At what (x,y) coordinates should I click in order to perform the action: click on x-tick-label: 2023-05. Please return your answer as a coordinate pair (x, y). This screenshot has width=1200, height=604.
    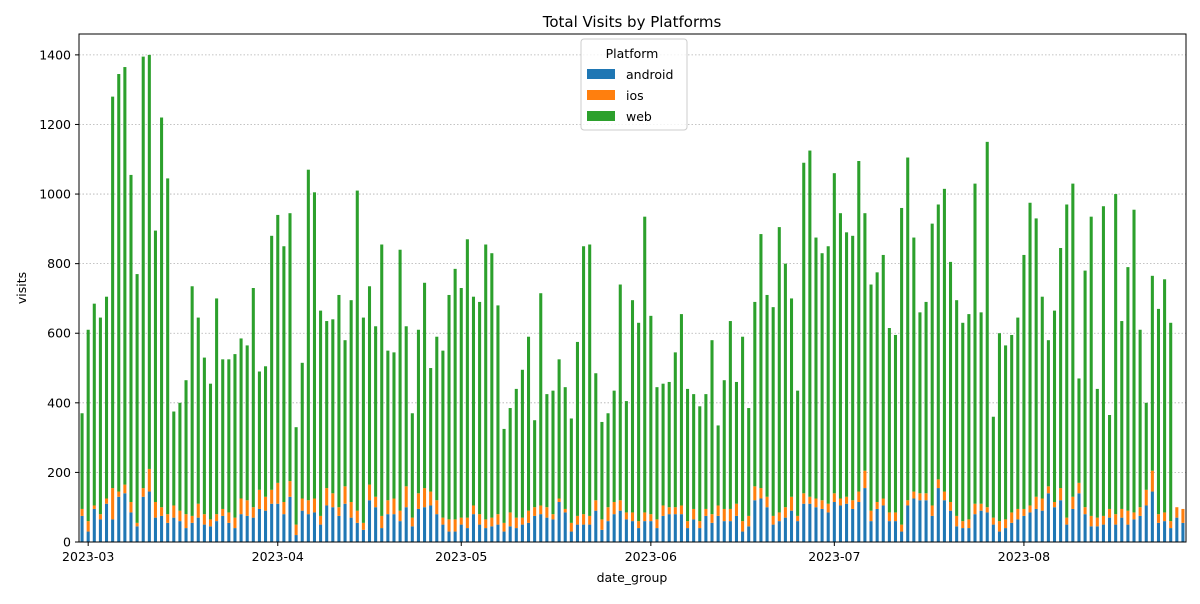
    Looking at the image, I should click on (461, 556).